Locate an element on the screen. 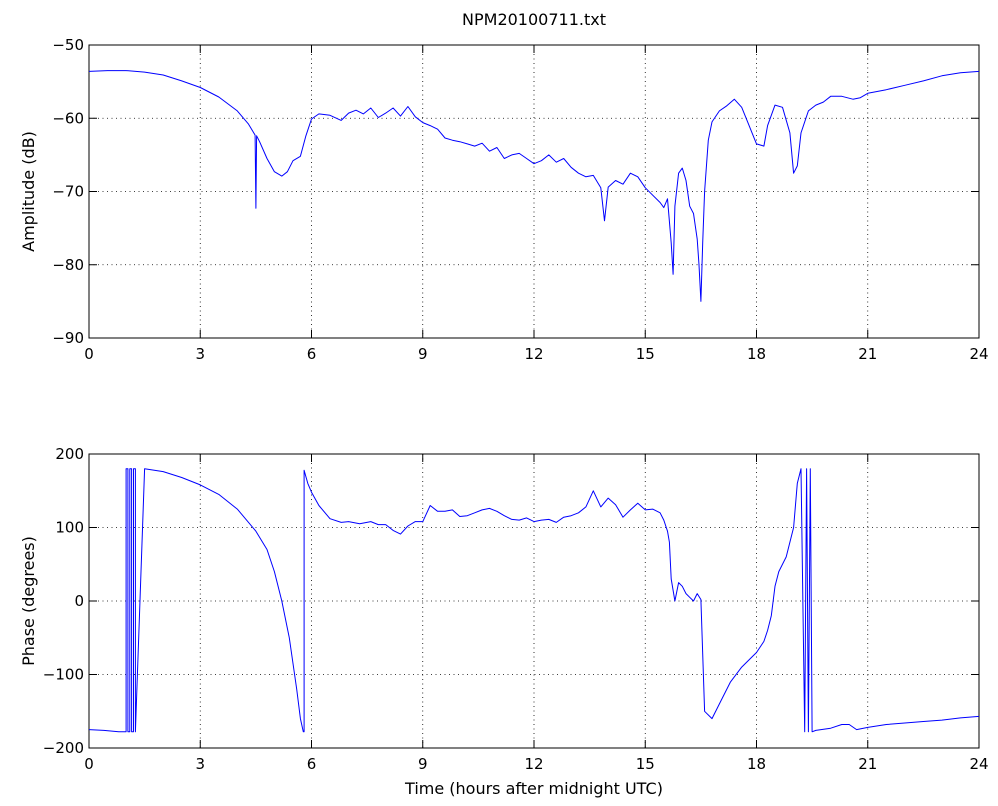  amplitude-x-tick-label: 12 is located at coordinates (533, 354).